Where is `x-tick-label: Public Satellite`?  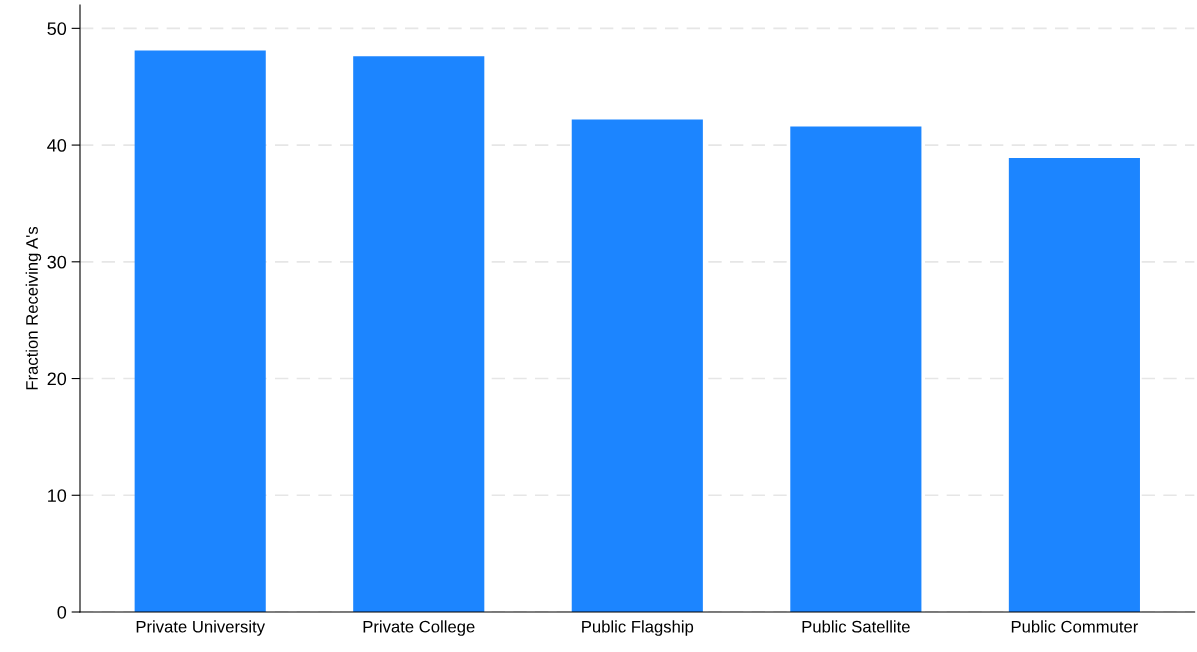
x-tick-label: Public Satellite is located at coordinates (856, 626).